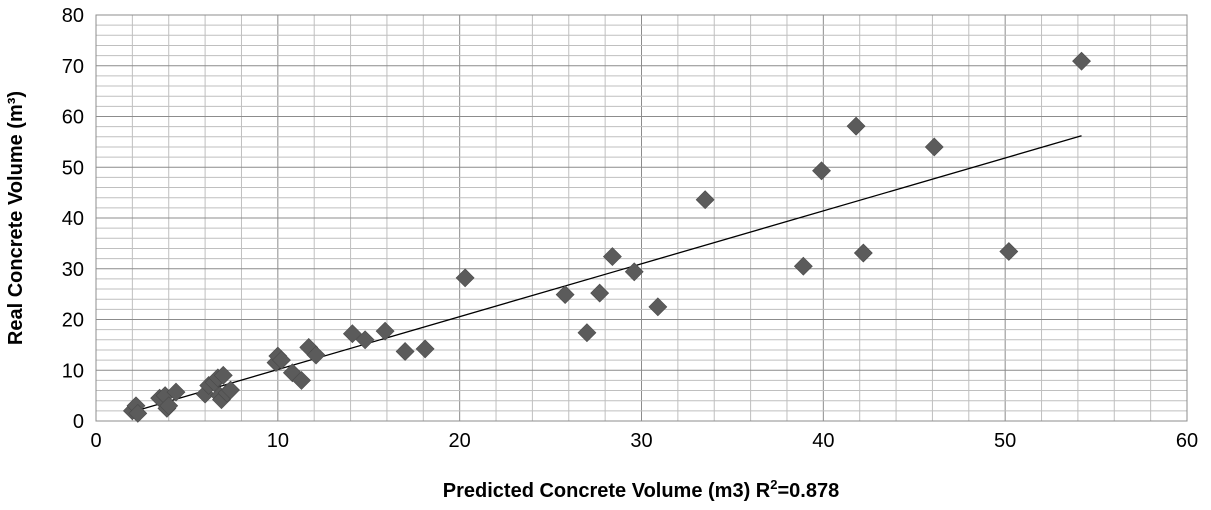  What do you see at coordinates (1005, 441) in the screenshot?
I see `x-tick-label: 50` at bounding box center [1005, 441].